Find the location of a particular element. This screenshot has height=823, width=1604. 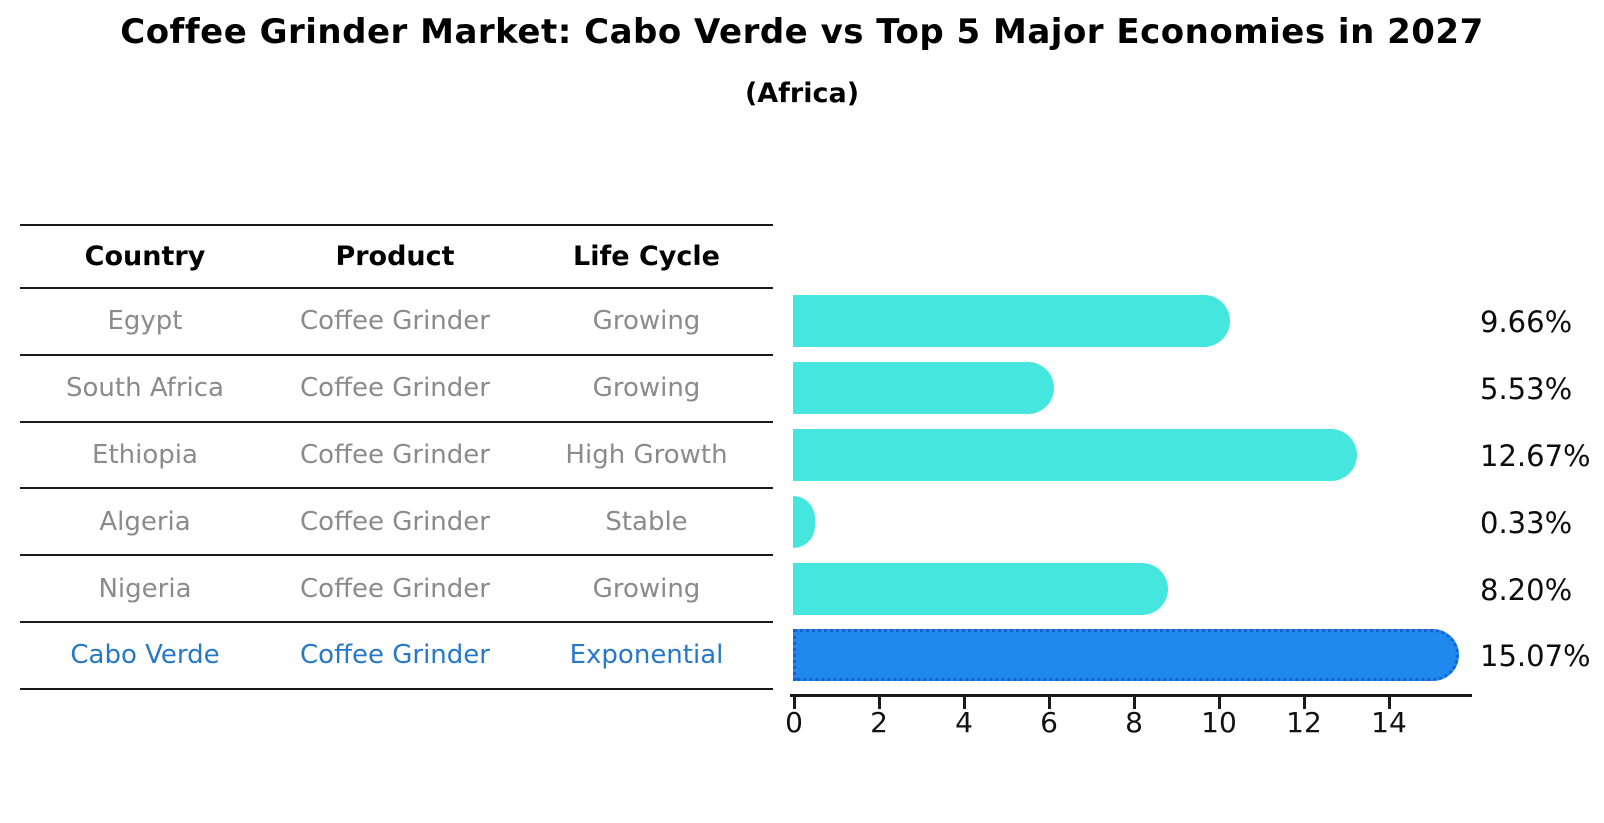

x-axis-tick-label: 0 is located at coordinates (794, 722).